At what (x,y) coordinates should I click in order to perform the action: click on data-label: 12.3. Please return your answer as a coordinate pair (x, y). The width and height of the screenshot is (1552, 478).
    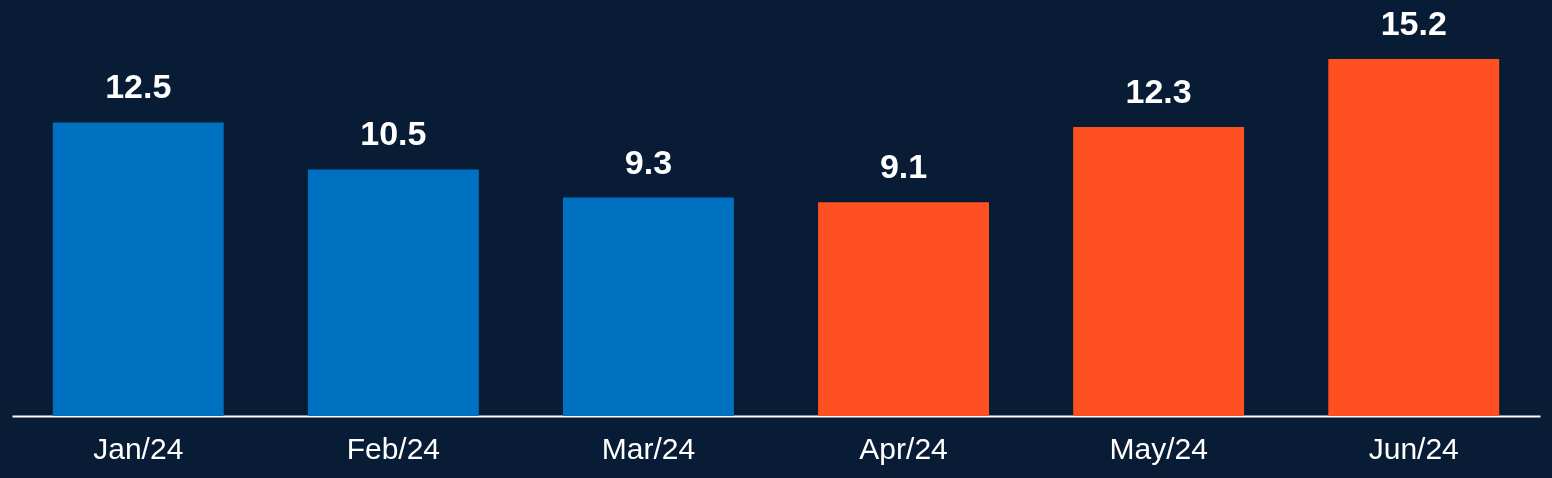
    Looking at the image, I should click on (1158, 91).